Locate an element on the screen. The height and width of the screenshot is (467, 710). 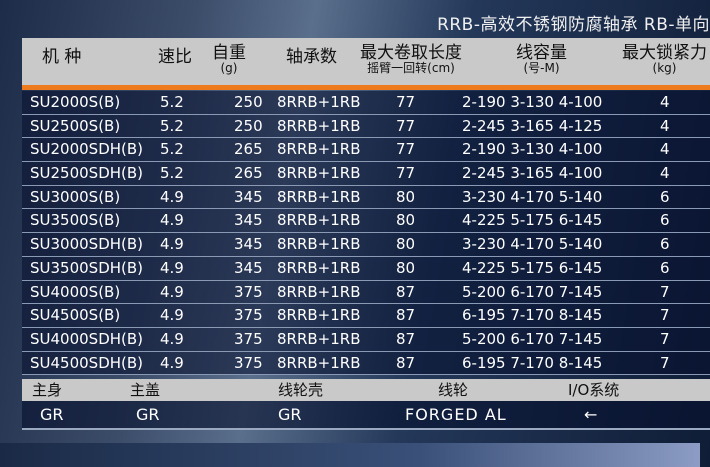
cell-model: SU2500SDH(B) is located at coordinates (87, 173).